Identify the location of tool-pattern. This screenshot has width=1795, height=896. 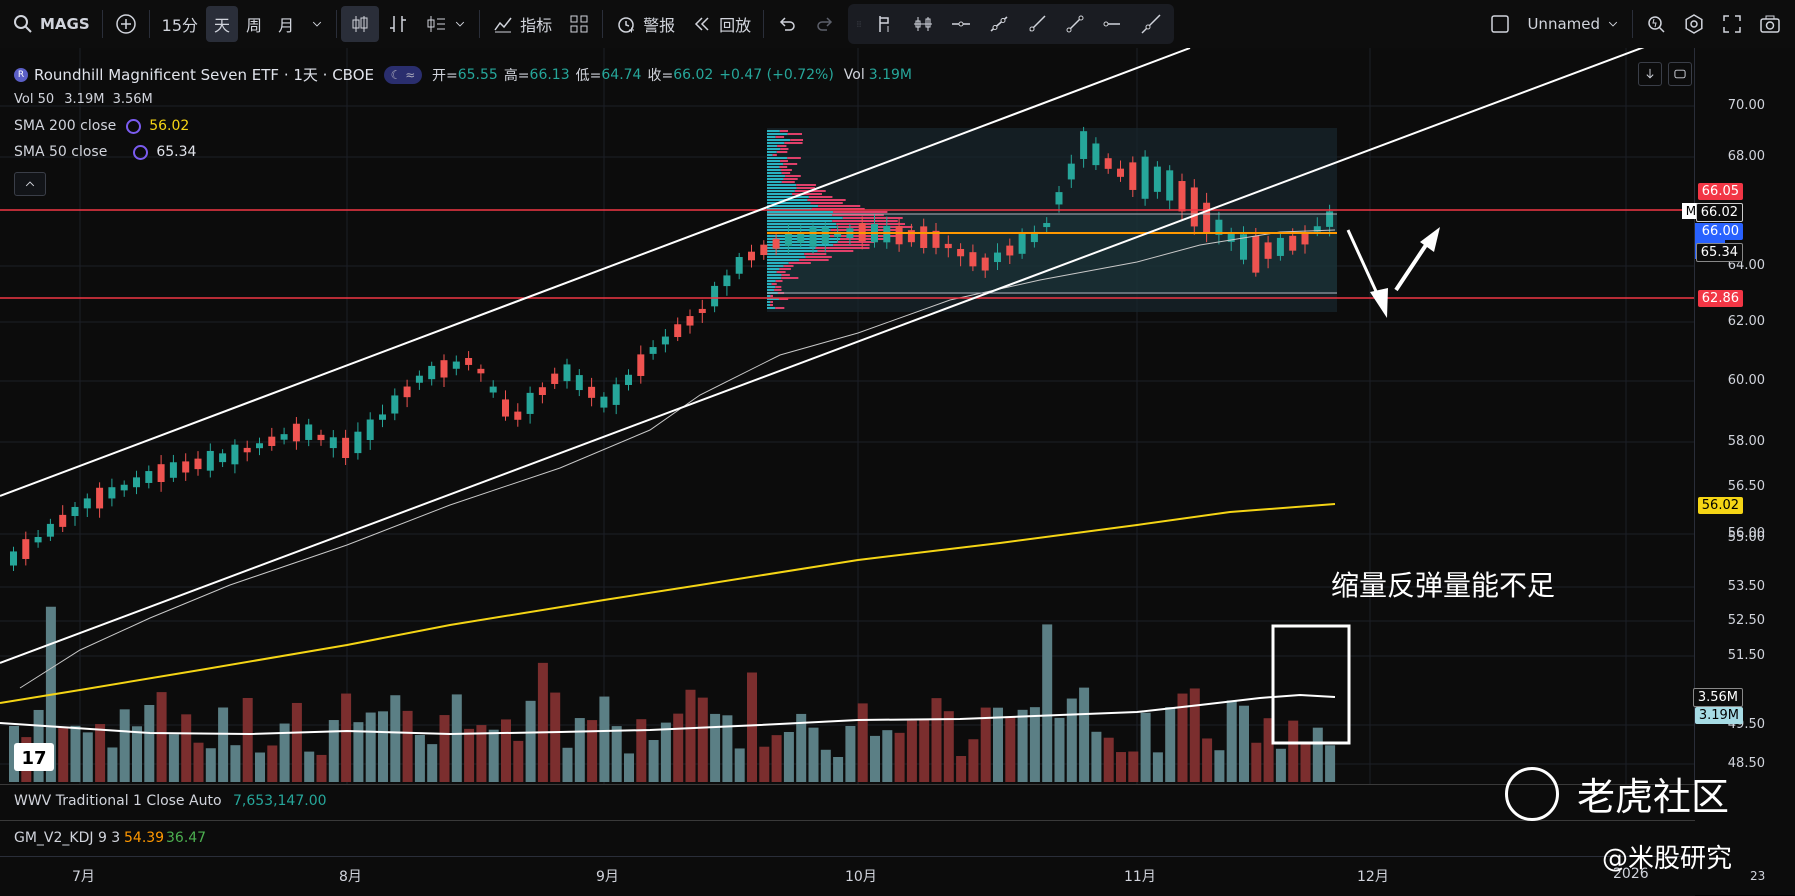
(923, 24).